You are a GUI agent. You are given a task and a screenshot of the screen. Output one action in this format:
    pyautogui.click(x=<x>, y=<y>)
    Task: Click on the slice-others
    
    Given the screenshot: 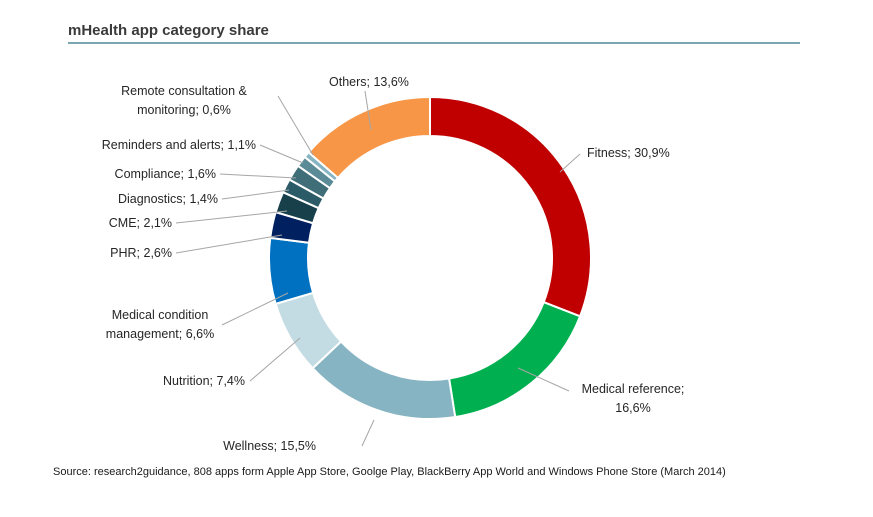 What is the action you would take?
    pyautogui.click(x=369, y=137)
    